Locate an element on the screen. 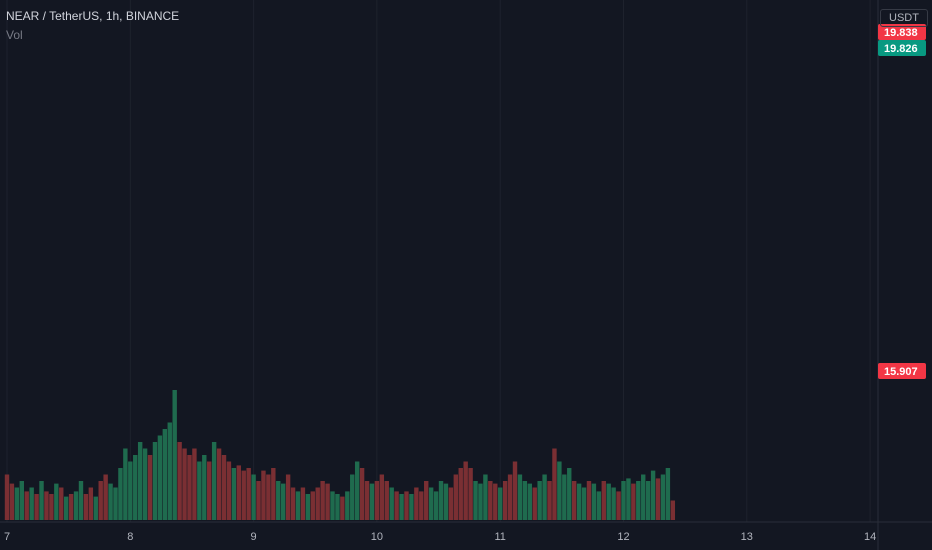 Image resolution: width=932 pixels, height=550 pixels. price-tag-value: 15.907 is located at coordinates (901, 372).